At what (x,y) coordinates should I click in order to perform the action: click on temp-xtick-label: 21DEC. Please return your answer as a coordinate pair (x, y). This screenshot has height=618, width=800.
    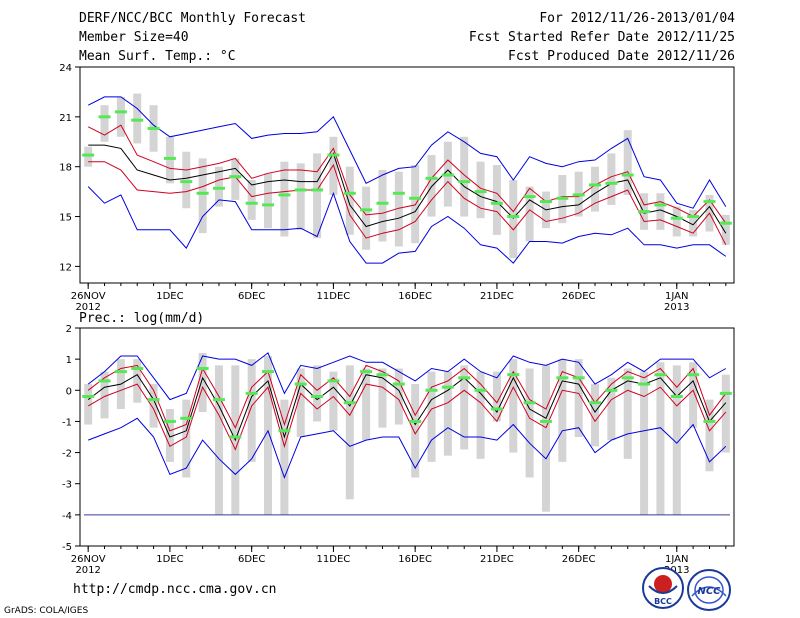
    Looking at the image, I should click on (497, 296).